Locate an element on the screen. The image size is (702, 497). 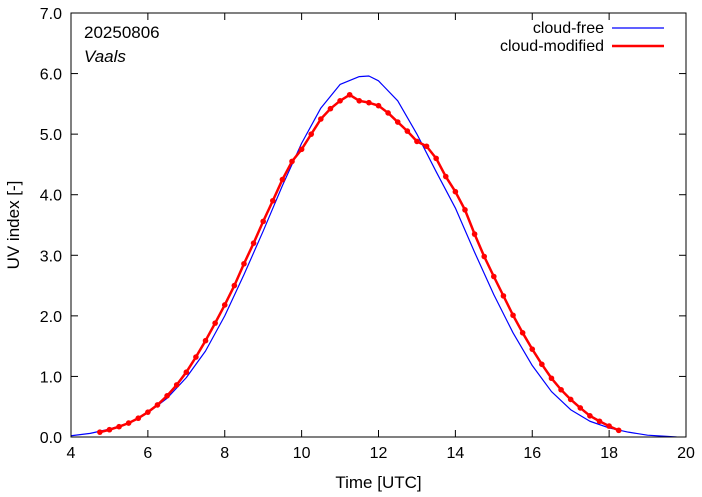
date-annotation: 20250806 is located at coordinates (122, 32).